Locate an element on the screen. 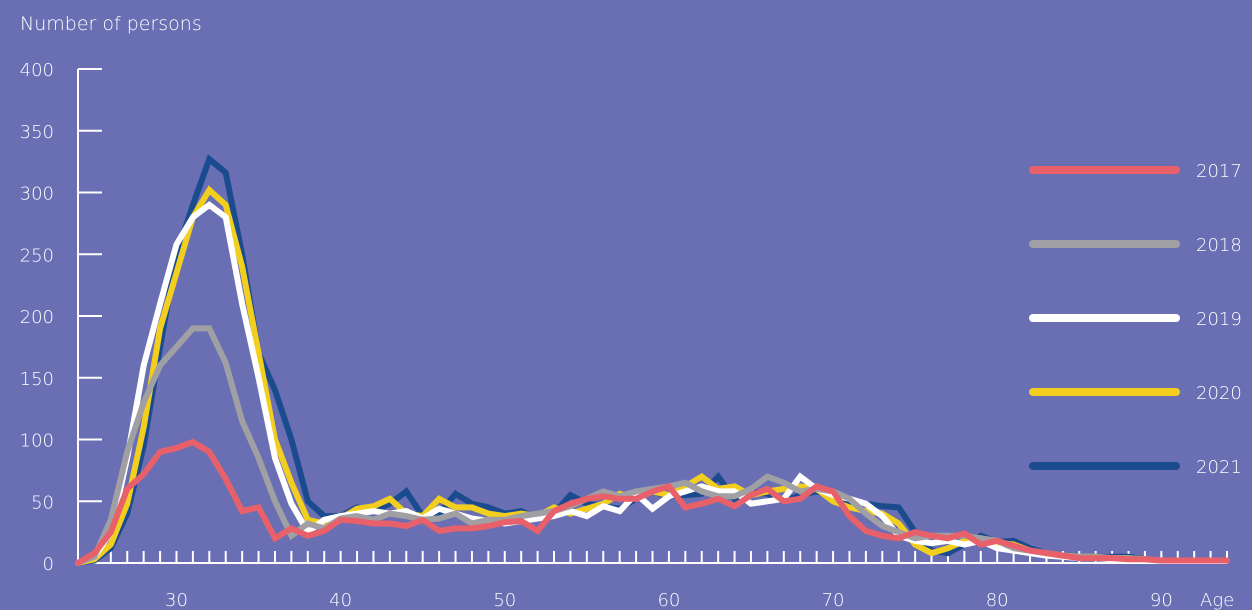  legend-label-2017: 2017 is located at coordinates (1219, 171).